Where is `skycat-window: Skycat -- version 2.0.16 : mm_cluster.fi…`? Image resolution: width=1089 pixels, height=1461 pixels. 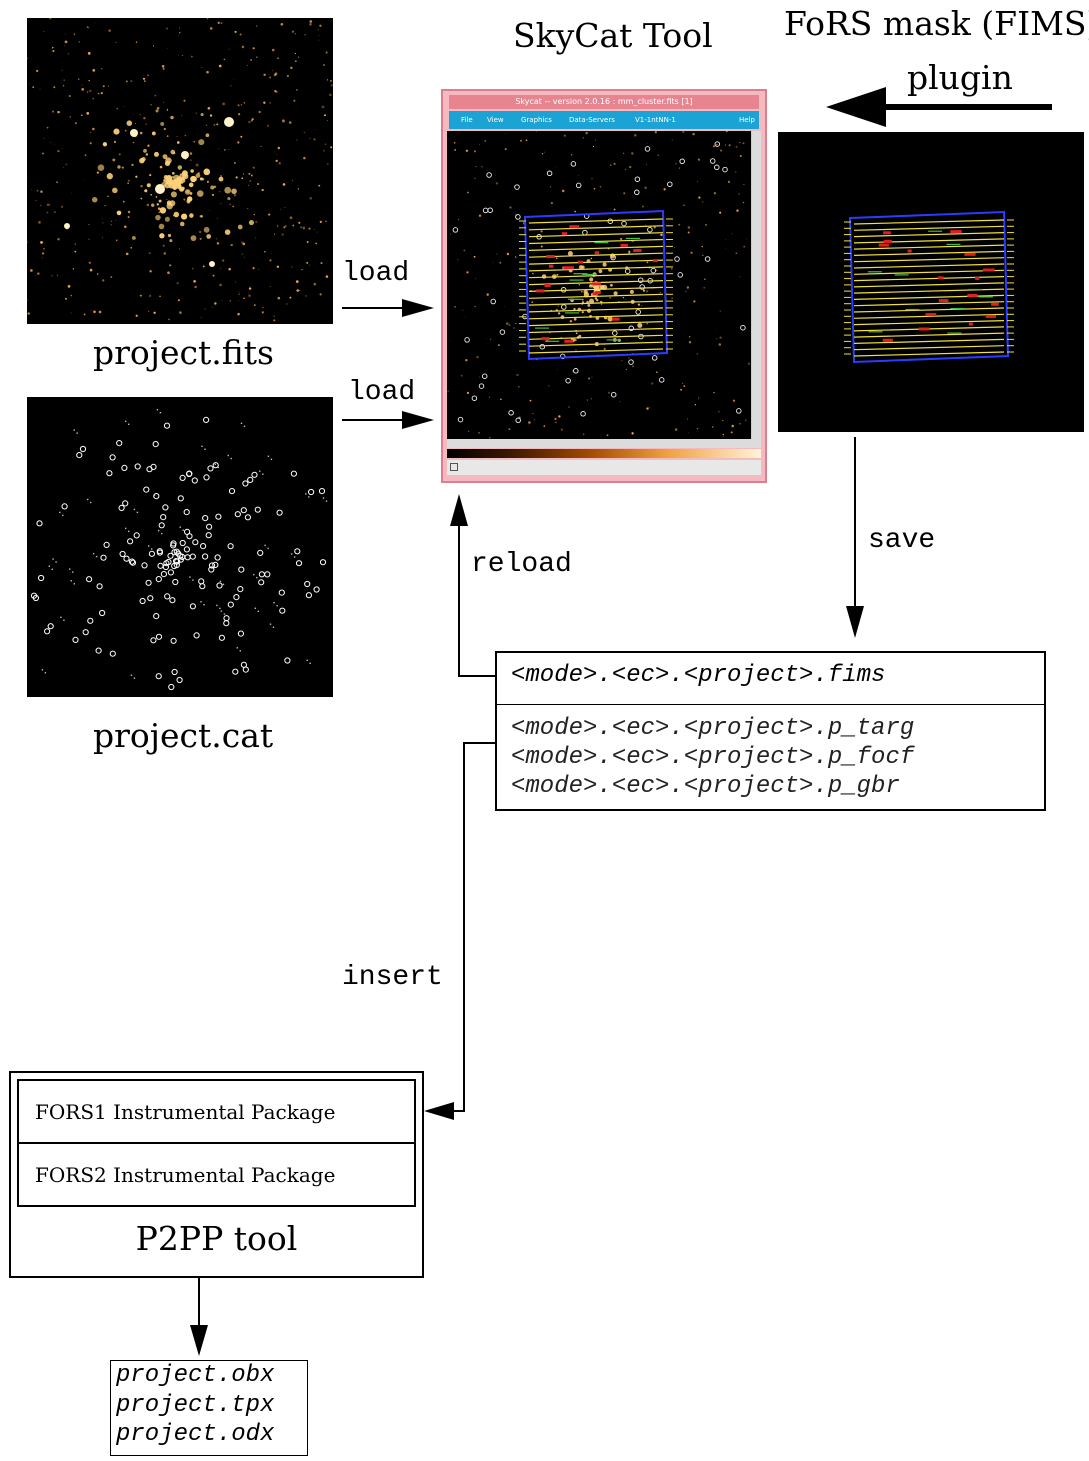 skycat-window: Skycat -- version 2.0.16 : mm_cluster.fi… is located at coordinates (604, 286).